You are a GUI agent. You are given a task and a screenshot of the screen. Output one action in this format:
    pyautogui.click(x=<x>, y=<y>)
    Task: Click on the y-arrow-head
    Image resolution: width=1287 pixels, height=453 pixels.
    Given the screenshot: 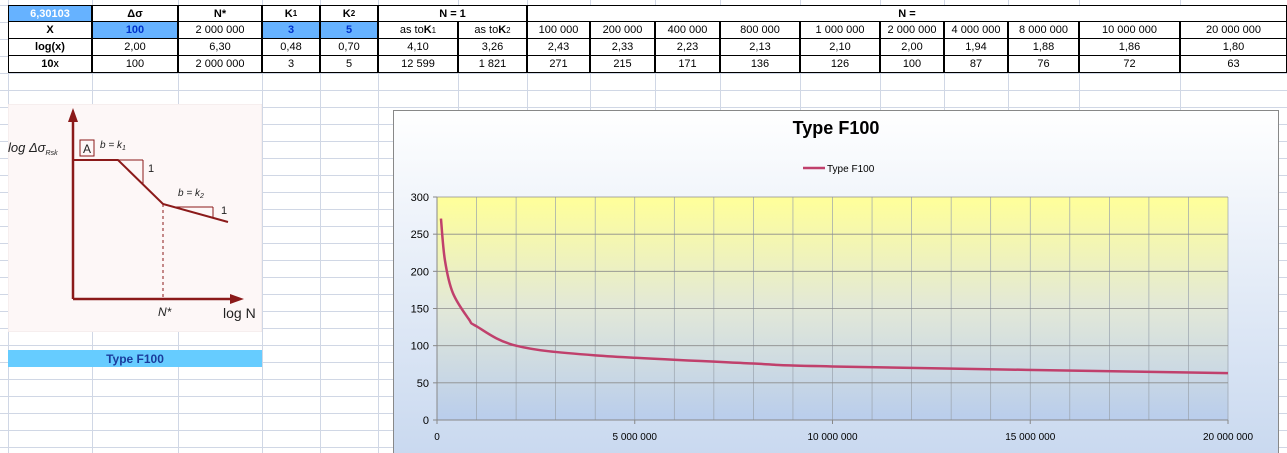 What is the action you would take?
    pyautogui.click(x=73, y=115)
    